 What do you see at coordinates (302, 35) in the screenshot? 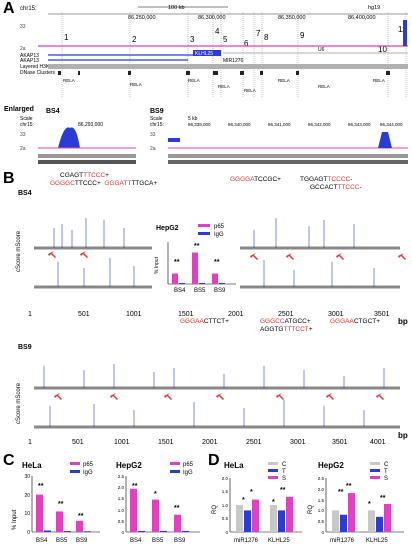
I see `site-9: 9` at bounding box center [302, 35].